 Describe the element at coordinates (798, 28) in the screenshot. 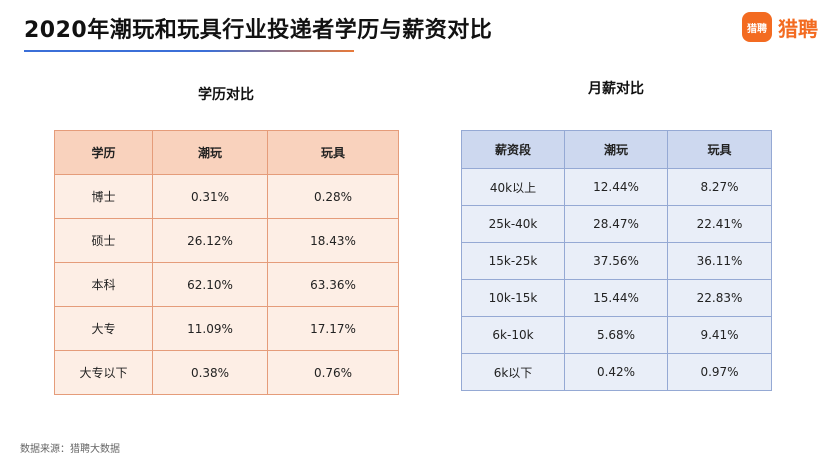

I see `logo-text: 猎聘` at that location.